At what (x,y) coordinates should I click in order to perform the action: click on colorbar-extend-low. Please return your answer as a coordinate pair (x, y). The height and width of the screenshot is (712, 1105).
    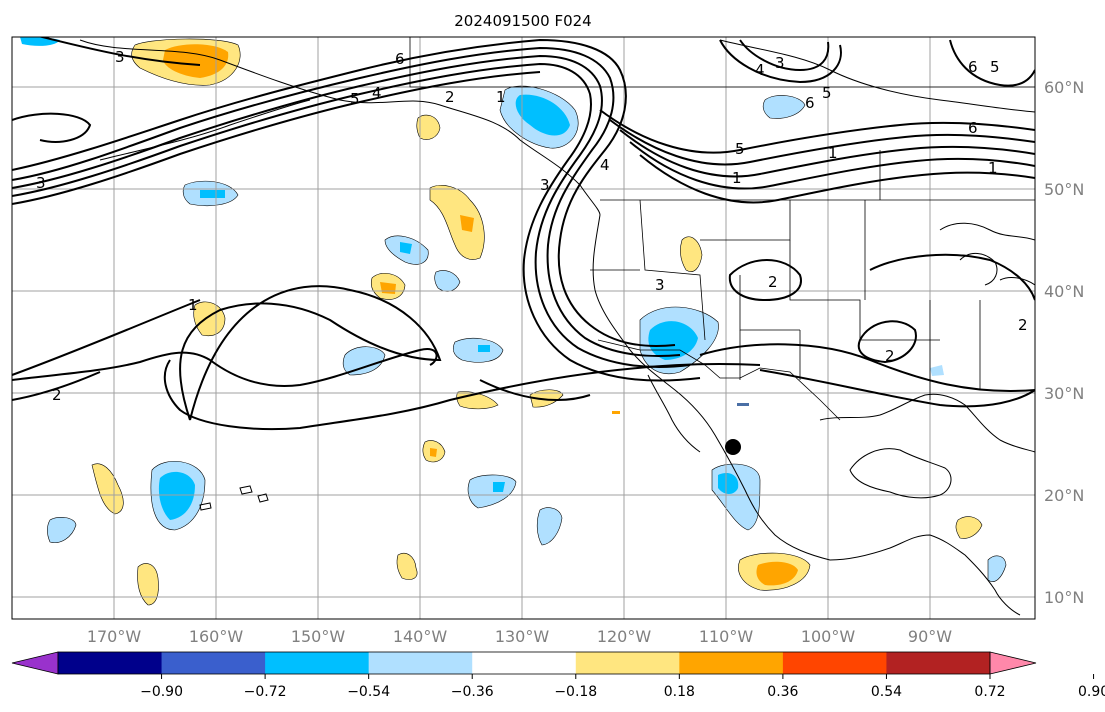
    Looking at the image, I should click on (35, 663).